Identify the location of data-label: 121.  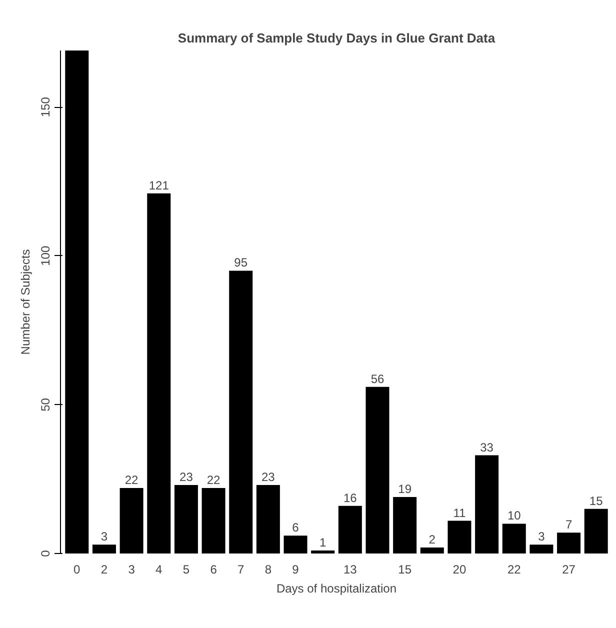
(159, 185).